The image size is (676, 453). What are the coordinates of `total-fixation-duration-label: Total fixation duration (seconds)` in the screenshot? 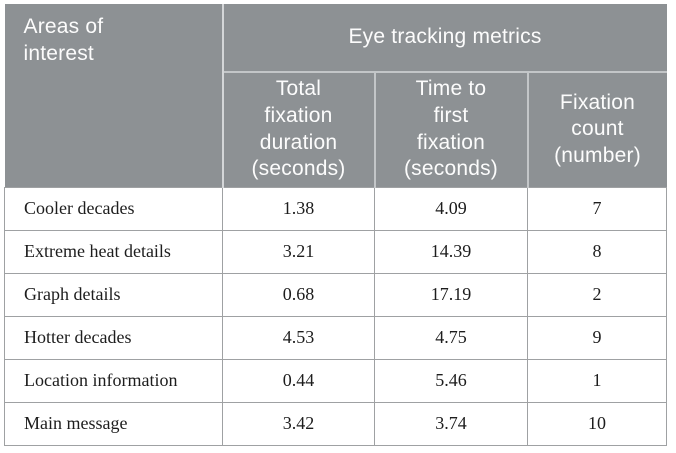 It's located at (298, 129).